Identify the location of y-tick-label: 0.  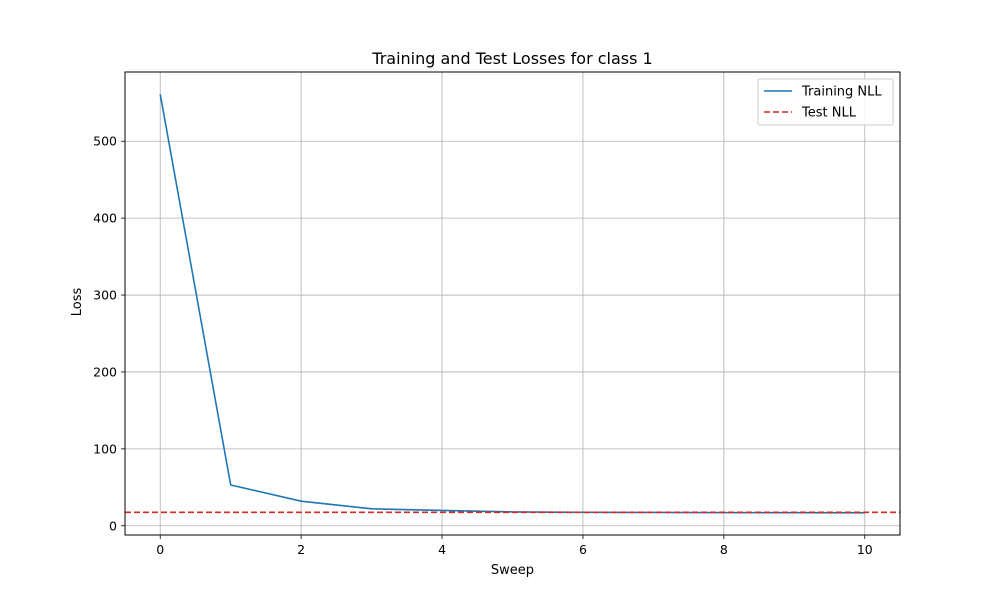
(113, 525).